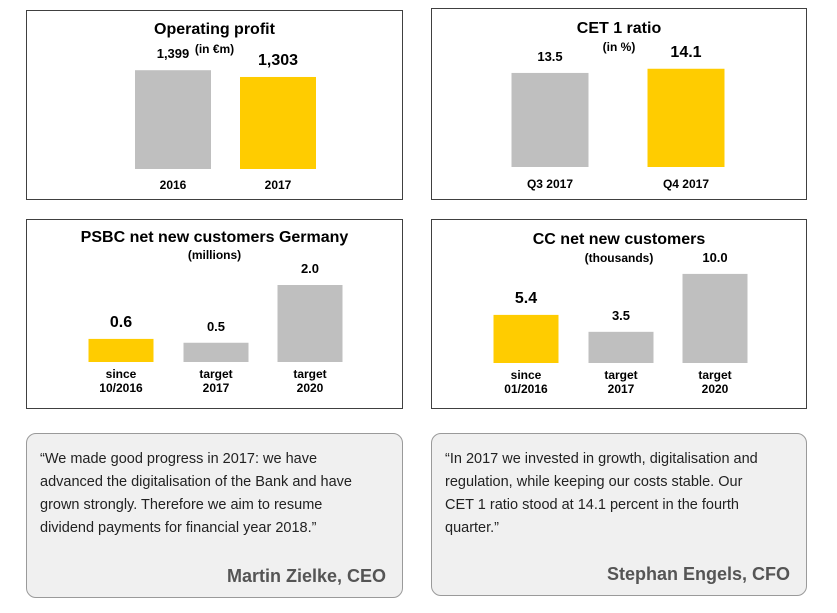  What do you see at coordinates (278, 122) in the screenshot?
I see `bar-2017` at bounding box center [278, 122].